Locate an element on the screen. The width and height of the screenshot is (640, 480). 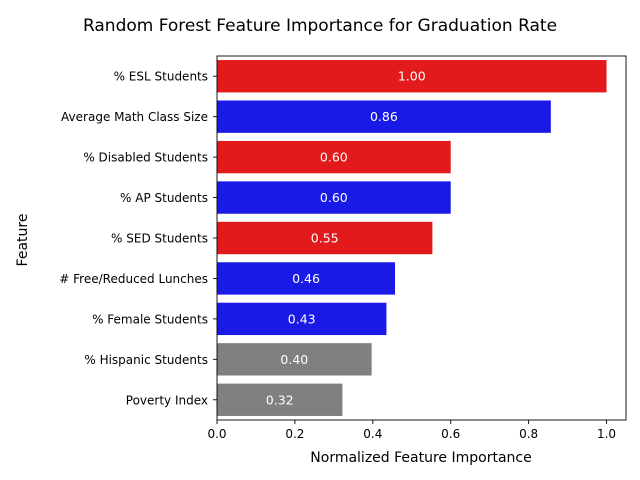
bar-value-label: 0.46 is located at coordinates (306, 278).